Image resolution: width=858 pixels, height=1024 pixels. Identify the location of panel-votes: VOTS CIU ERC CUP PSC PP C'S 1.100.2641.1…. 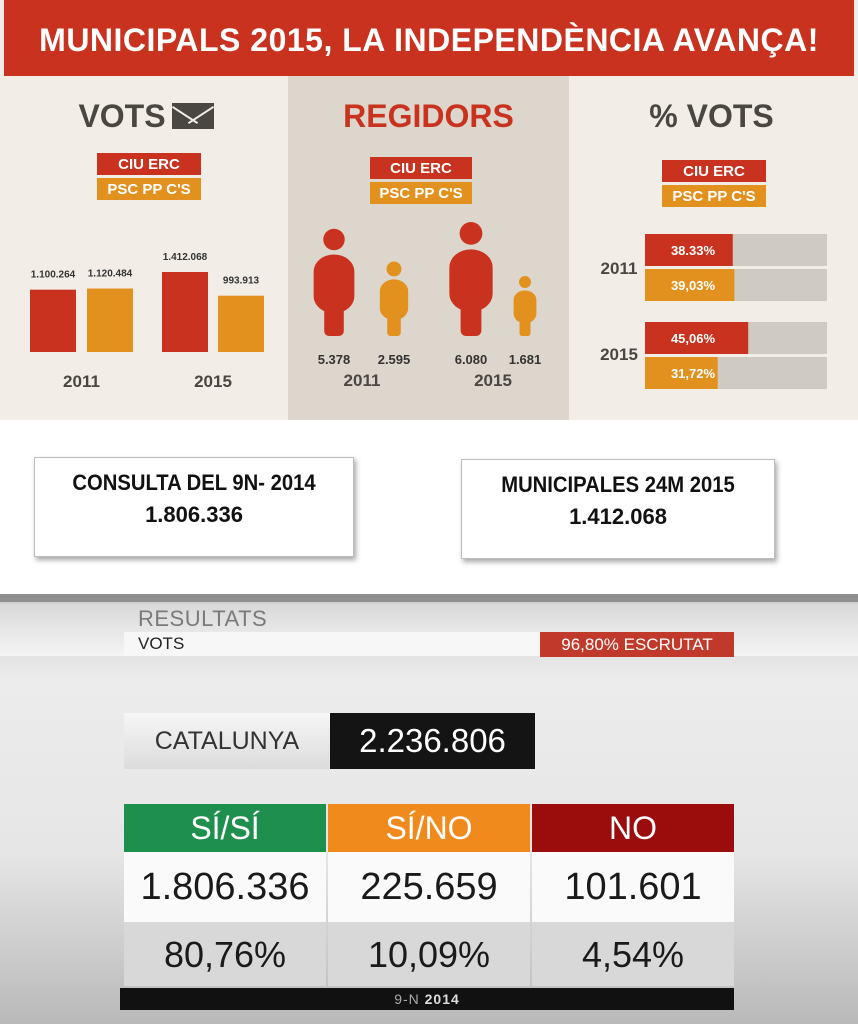
(146, 248).